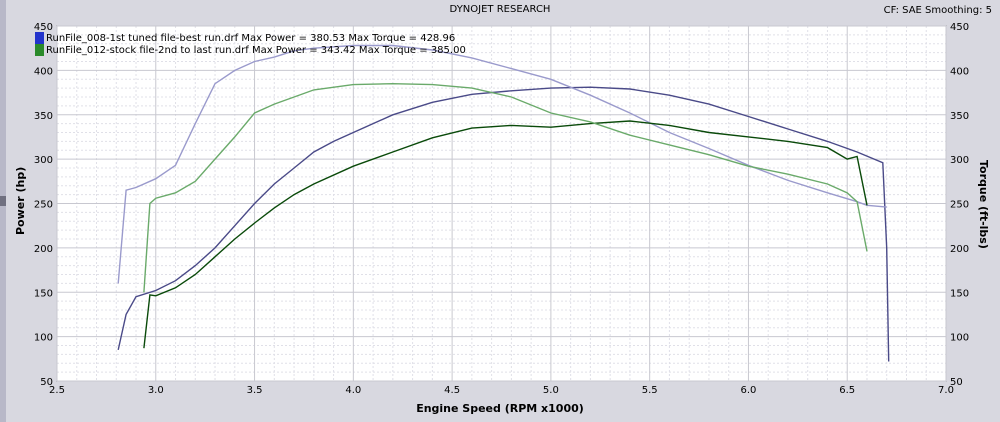  Describe the element at coordinates (43, 71) in the screenshot. I see `y-tick-label: 400` at that location.